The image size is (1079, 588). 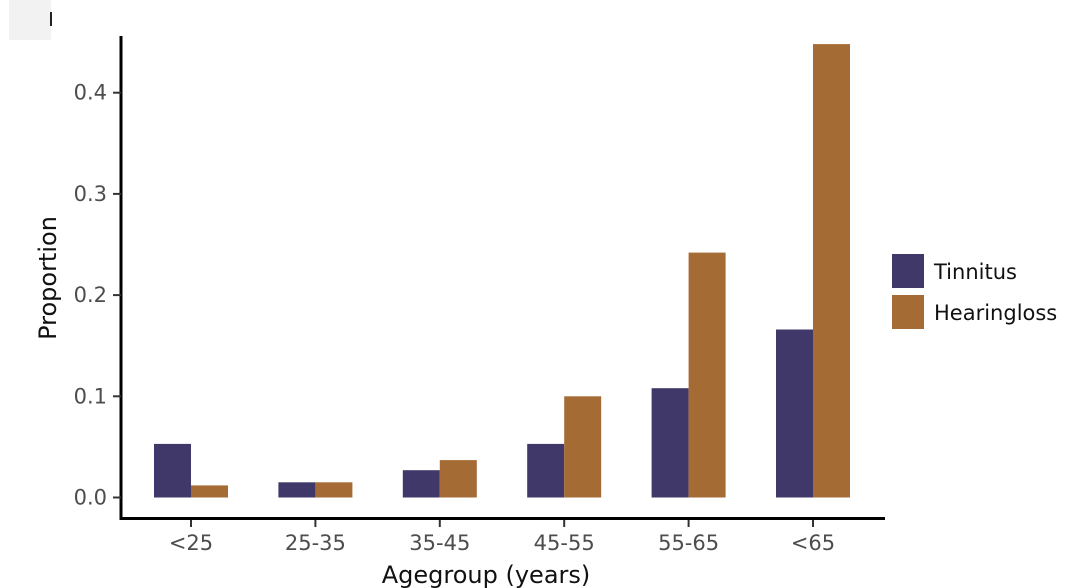 What do you see at coordinates (51, 19) in the screenshot?
I see `corner-mark` at bounding box center [51, 19].